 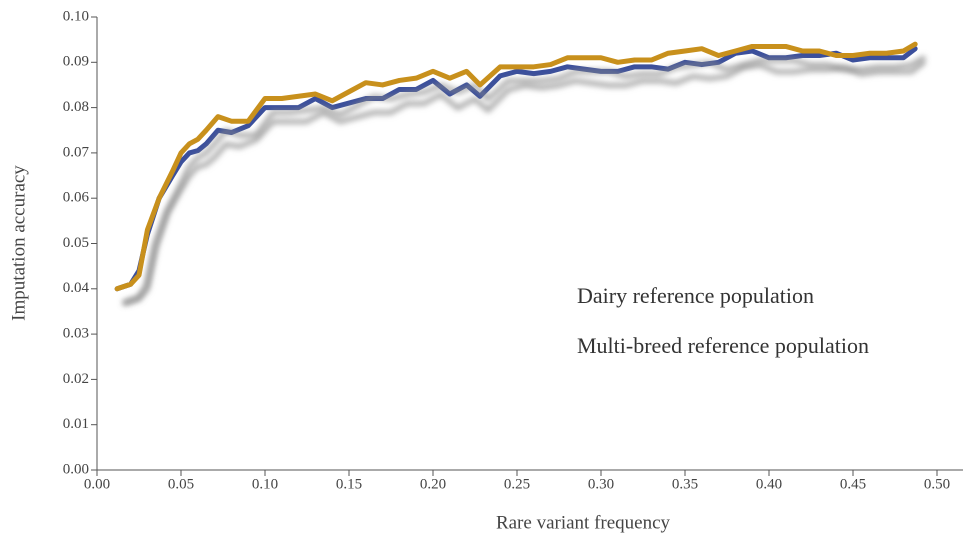 I want to click on x-tick-label: 0.05, so click(x=181, y=484).